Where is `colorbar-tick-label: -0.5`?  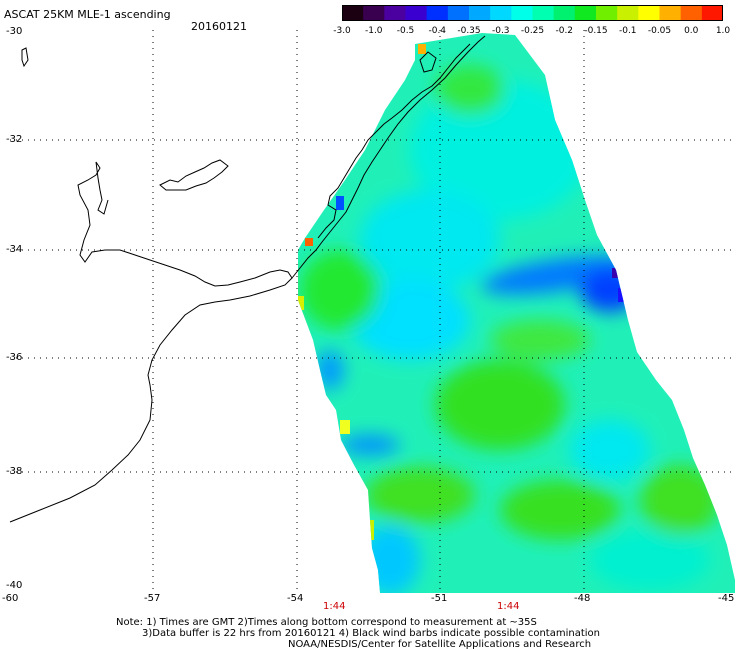
colorbar-tick-label: -0.5 is located at coordinates (405, 31).